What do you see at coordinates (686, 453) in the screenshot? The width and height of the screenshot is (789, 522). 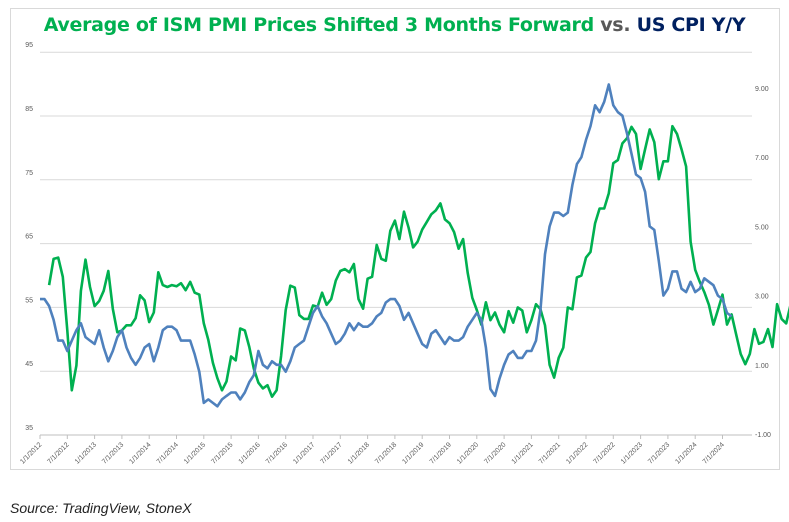 I see `x-tick-label: 1/1/2024` at bounding box center [686, 453].